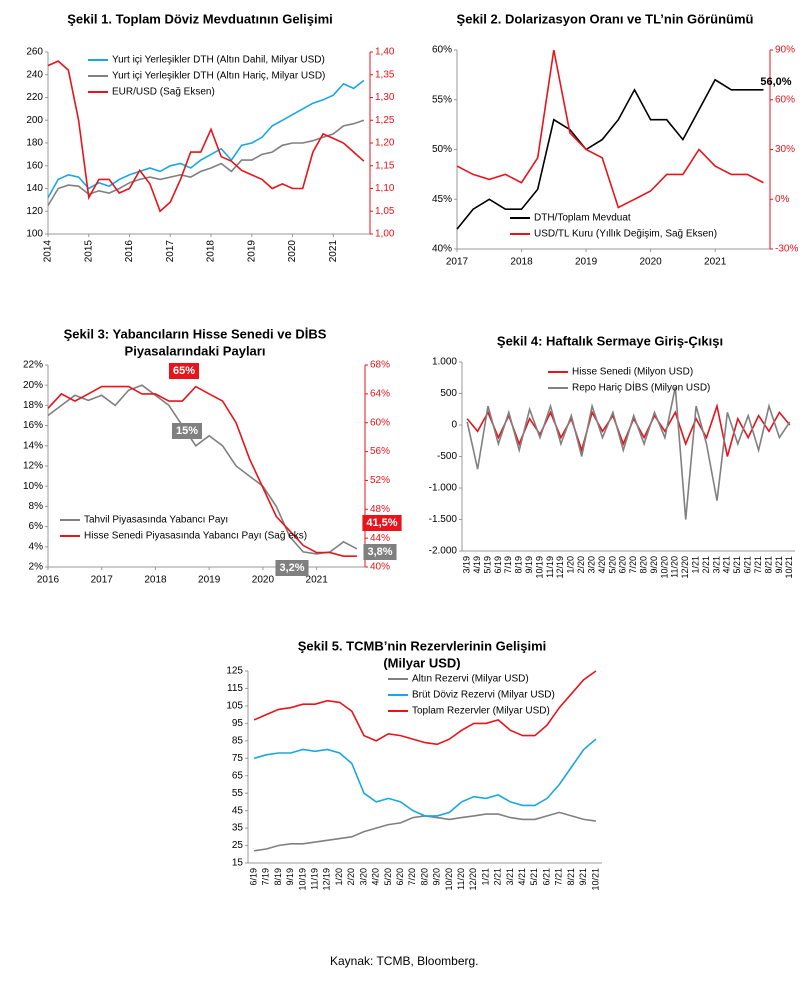 This screenshot has width=811, height=982. I want to click on x-tick-label: 5/19, so click(487, 565).